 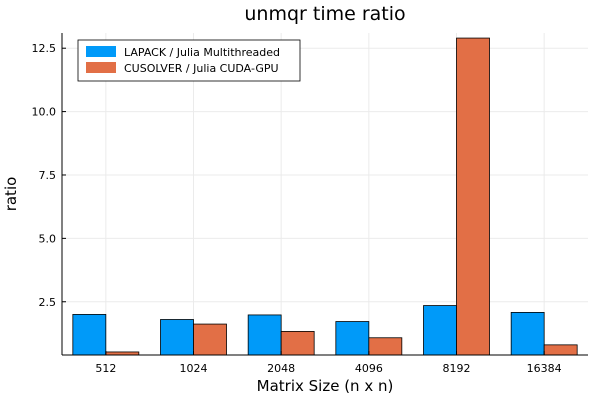 I want to click on y-tick-label: 12.5, so click(x=44, y=48).